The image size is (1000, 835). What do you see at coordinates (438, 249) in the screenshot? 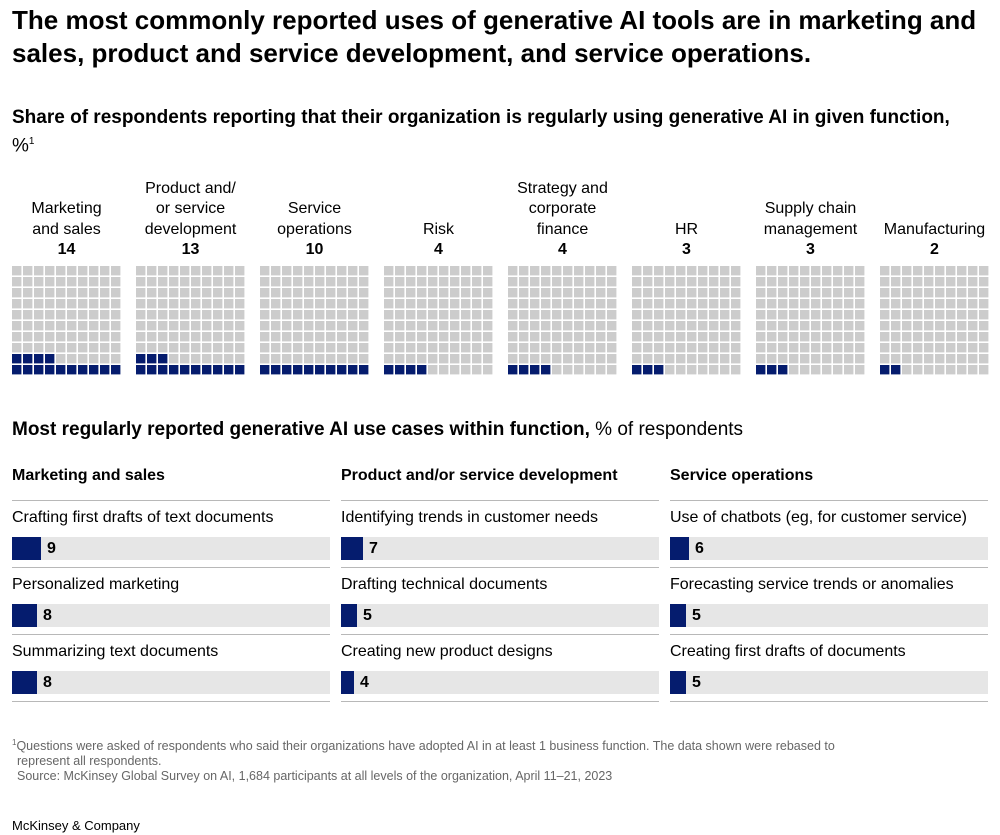
I see `waffle-value-label: 4` at bounding box center [438, 249].